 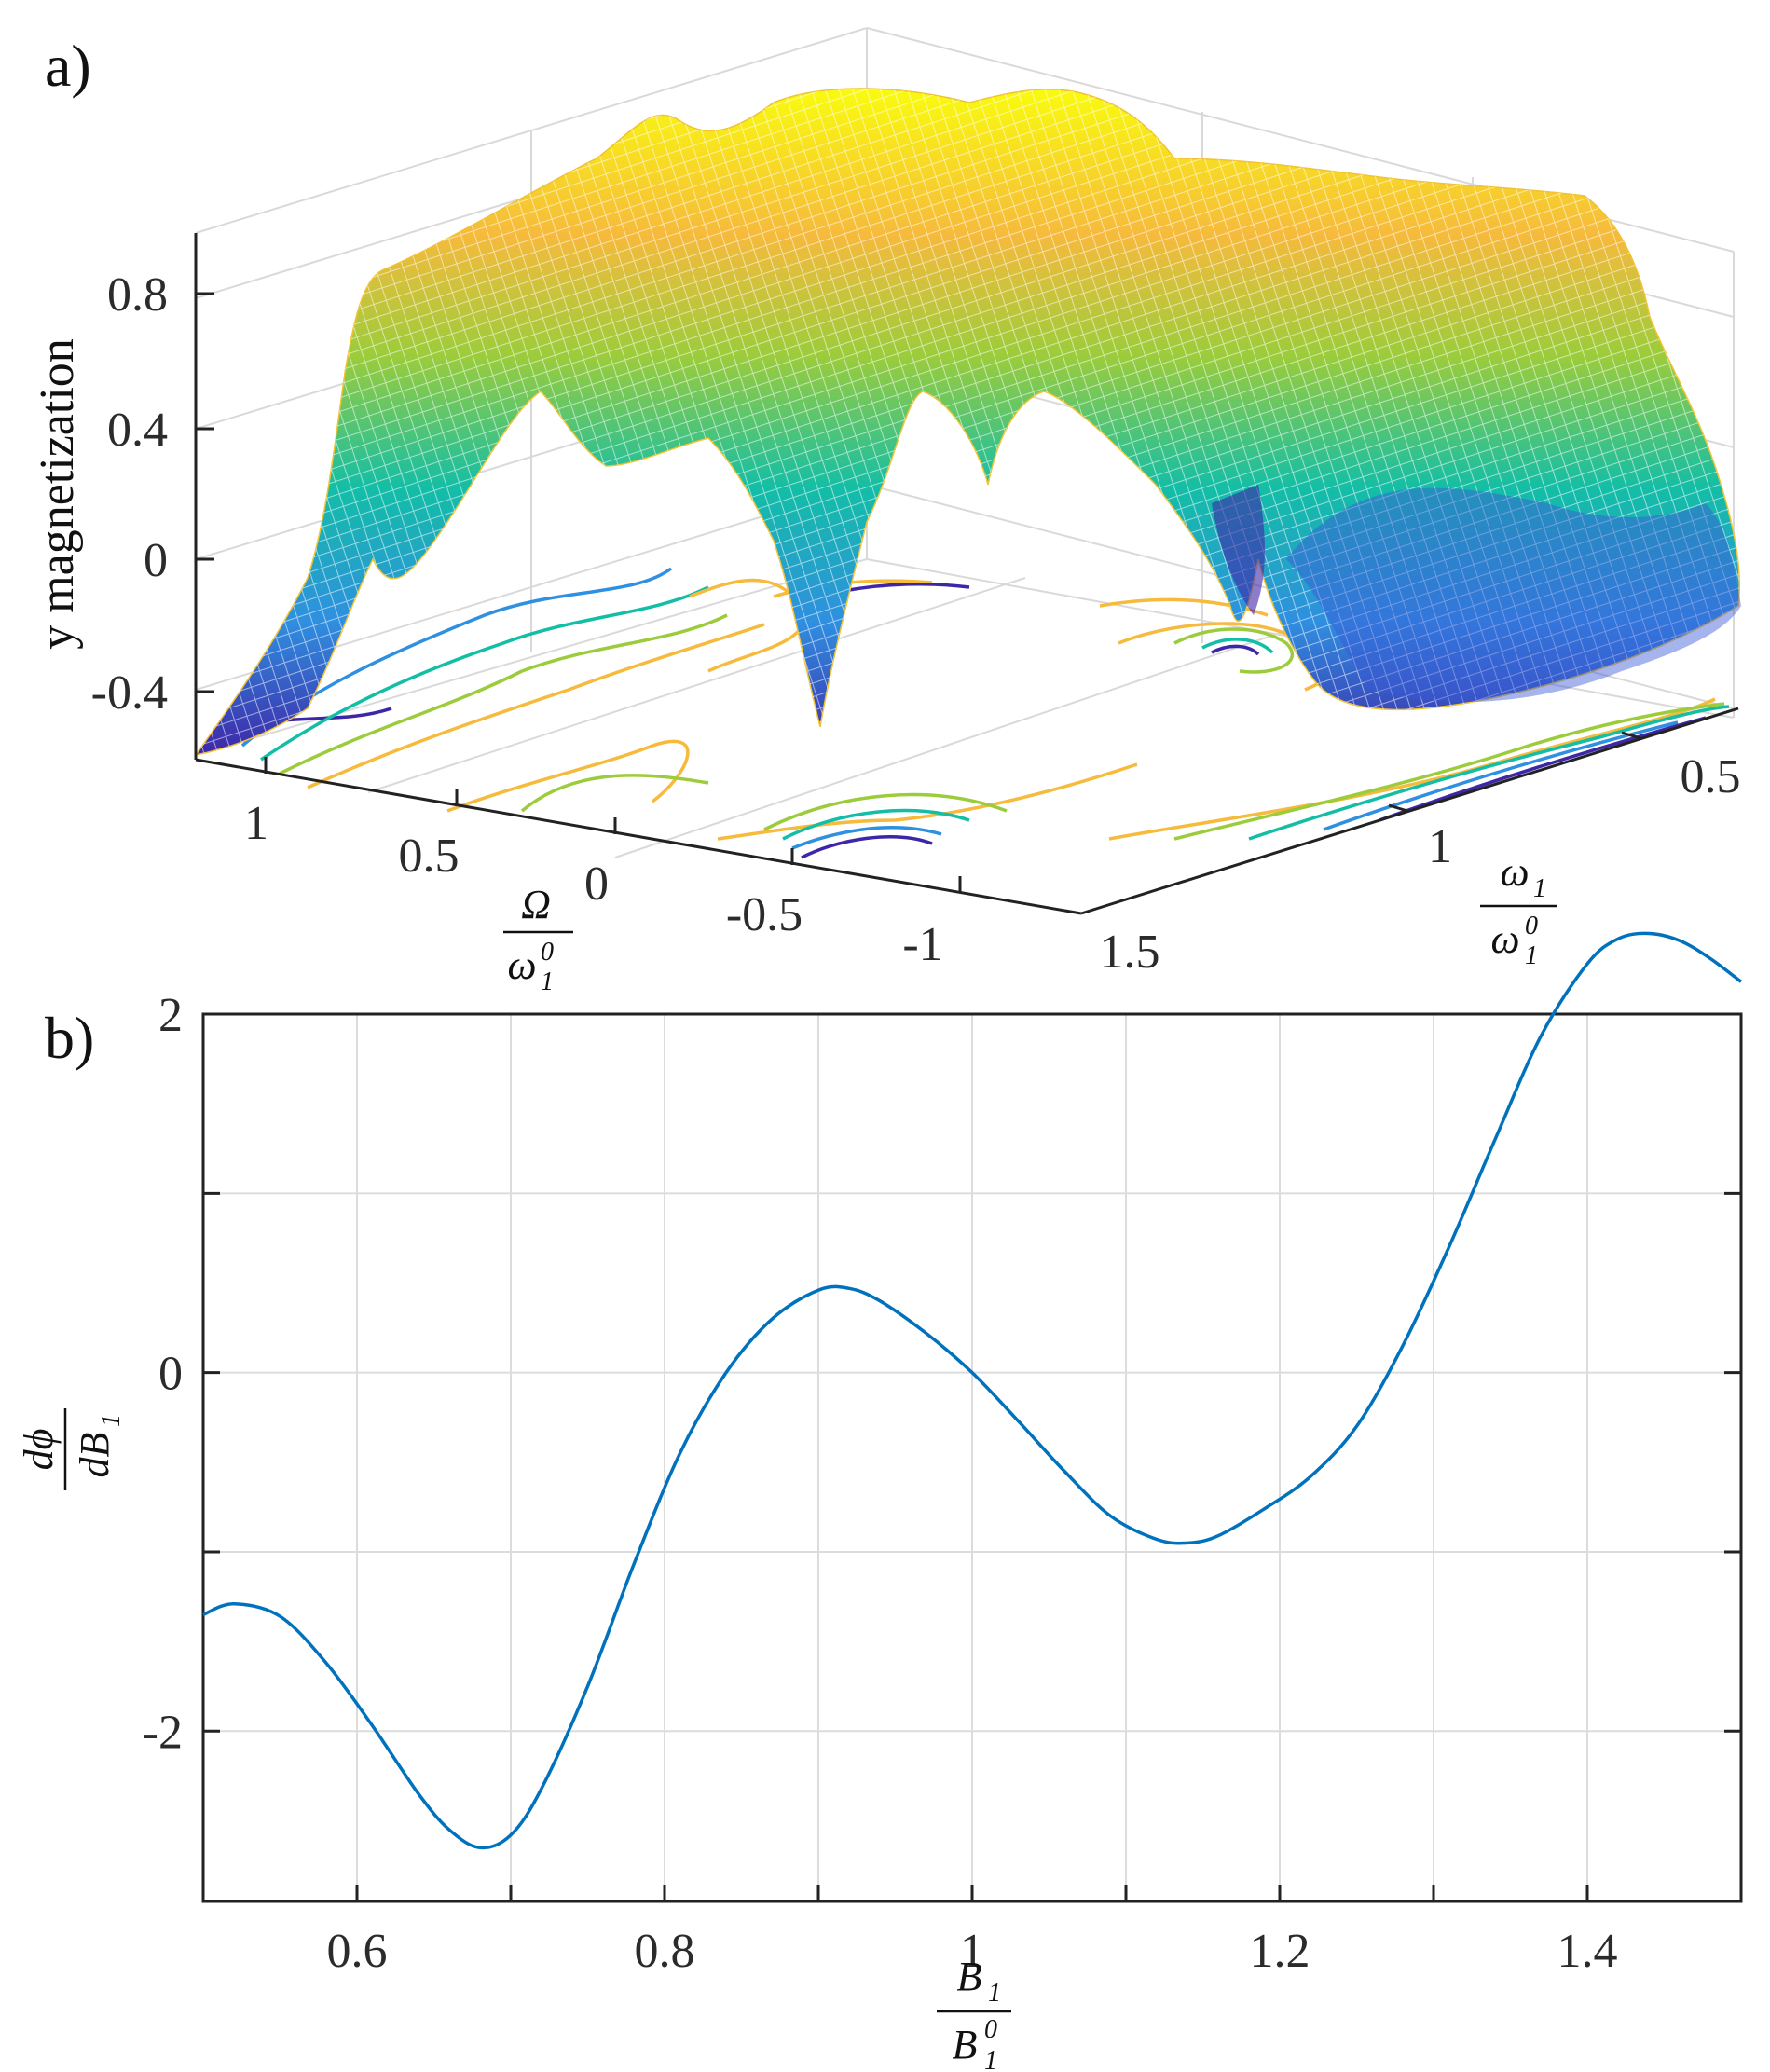 What do you see at coordinates (966, 2044) in the screenshot?
I see `b-x-label-denominator: B` at bounding box center [966, 2044].